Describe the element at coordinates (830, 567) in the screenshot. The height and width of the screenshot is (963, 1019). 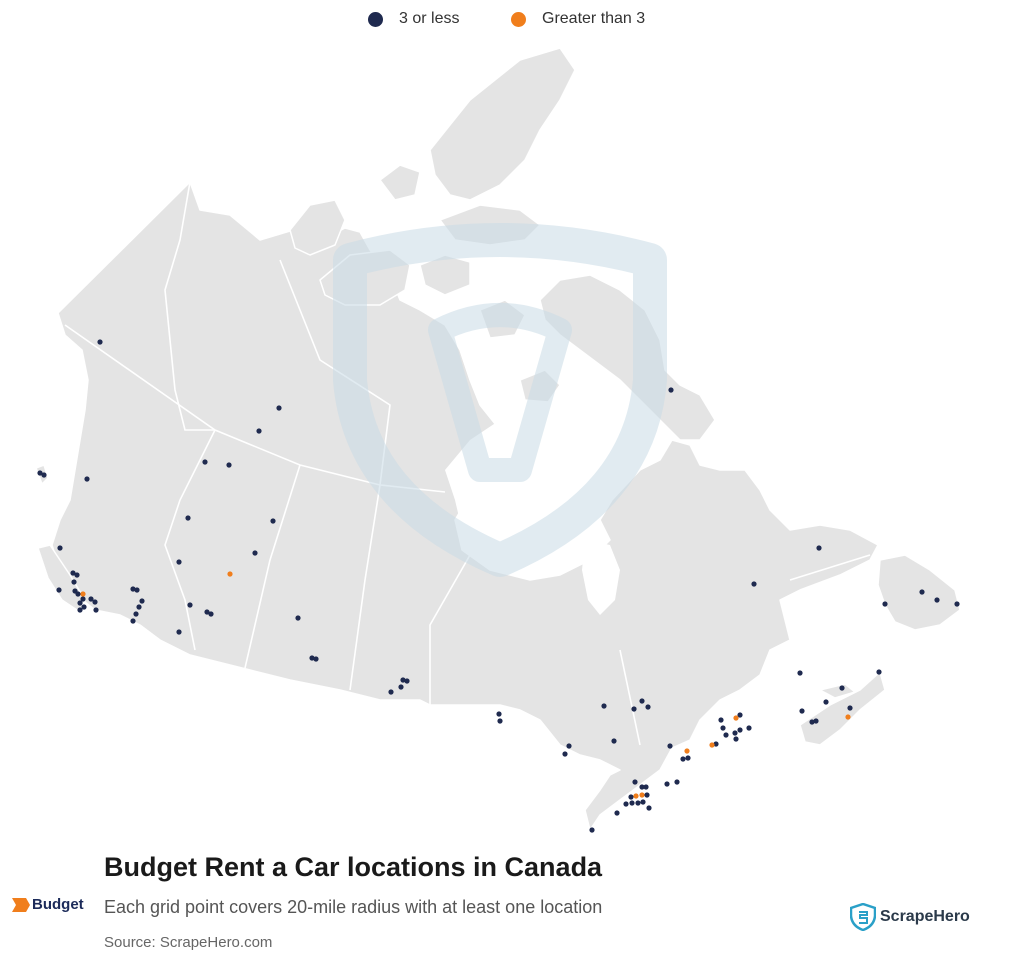
I see `border-quebec-labrador` at that location.